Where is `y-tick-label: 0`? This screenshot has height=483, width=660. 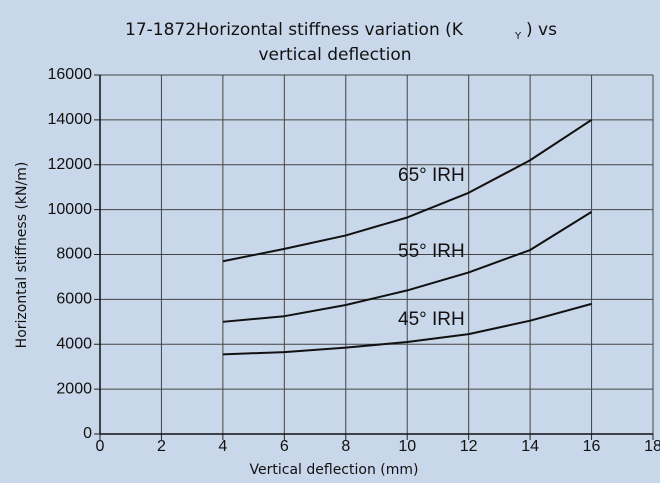
y-tick-label: 0 is located at coordinates (87, 433).